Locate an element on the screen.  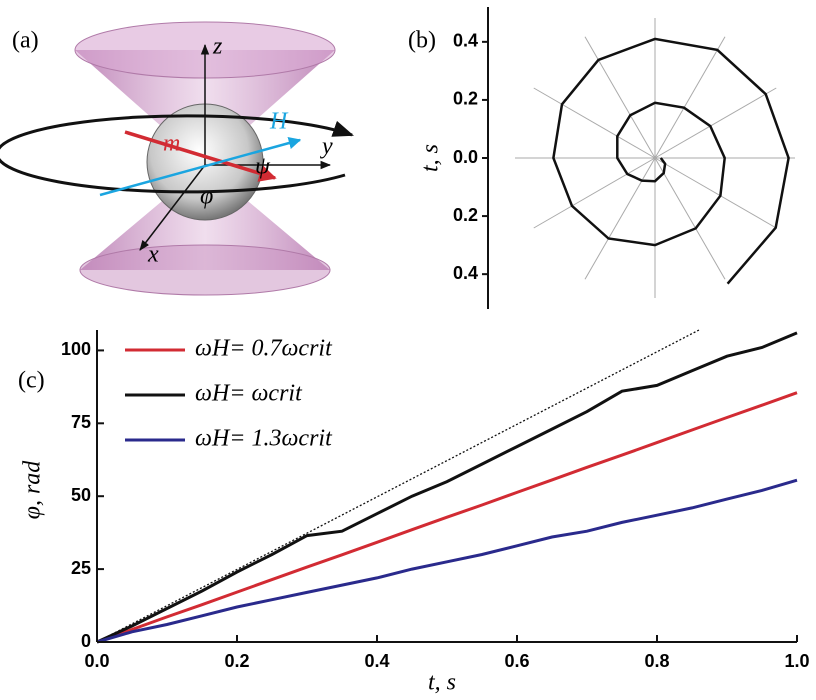
h-vector is located at coordinates (200, 166).